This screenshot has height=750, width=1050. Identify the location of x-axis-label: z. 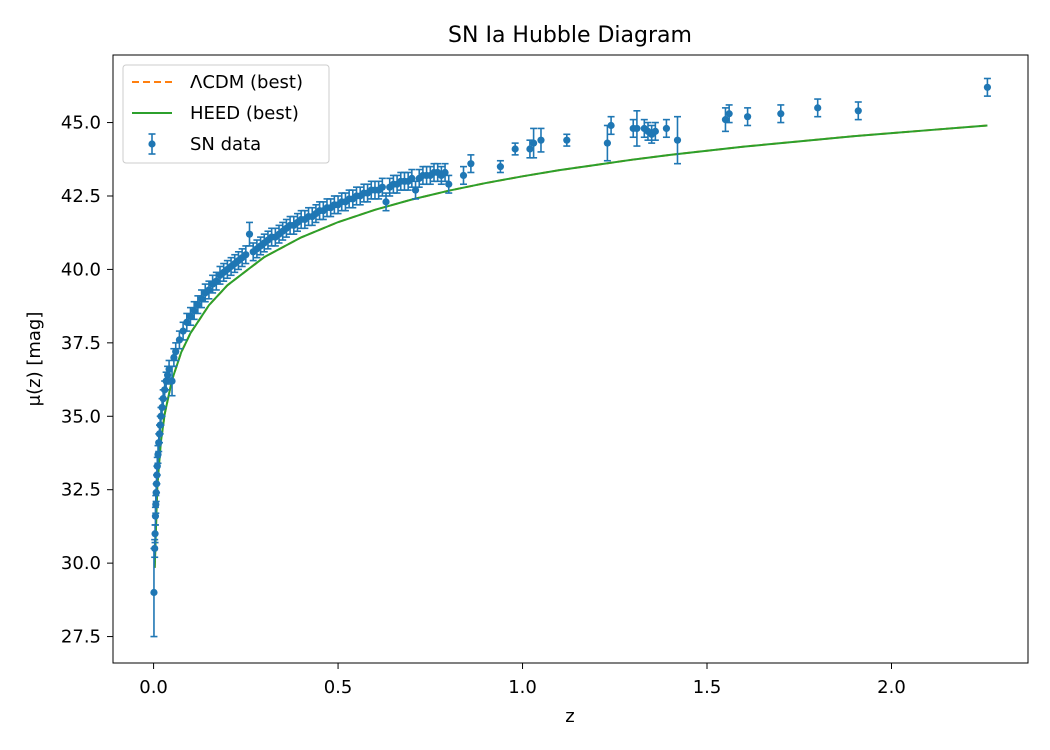
(569, 716).